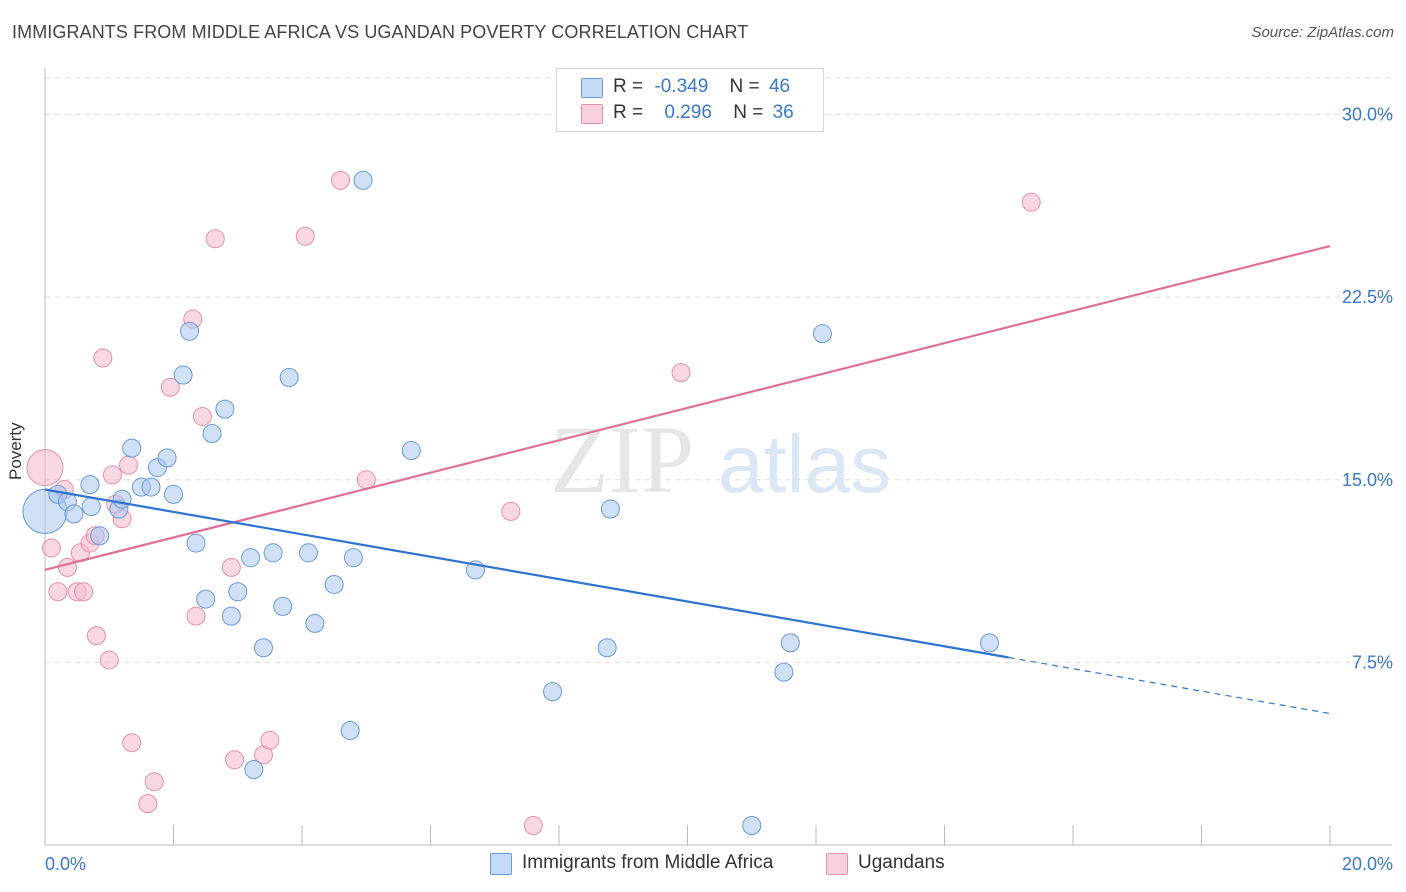 This screenshot has width=1406, height=892. What do you see at coordinates (501, 864) in the screenshot?
I see `bottom-legend-swatch-middle-africa` at bounding box center [501, 864].